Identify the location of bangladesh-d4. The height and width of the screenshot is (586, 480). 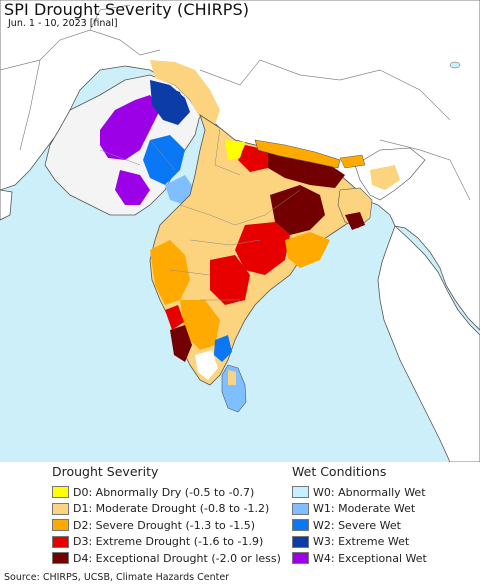
(355, 221).